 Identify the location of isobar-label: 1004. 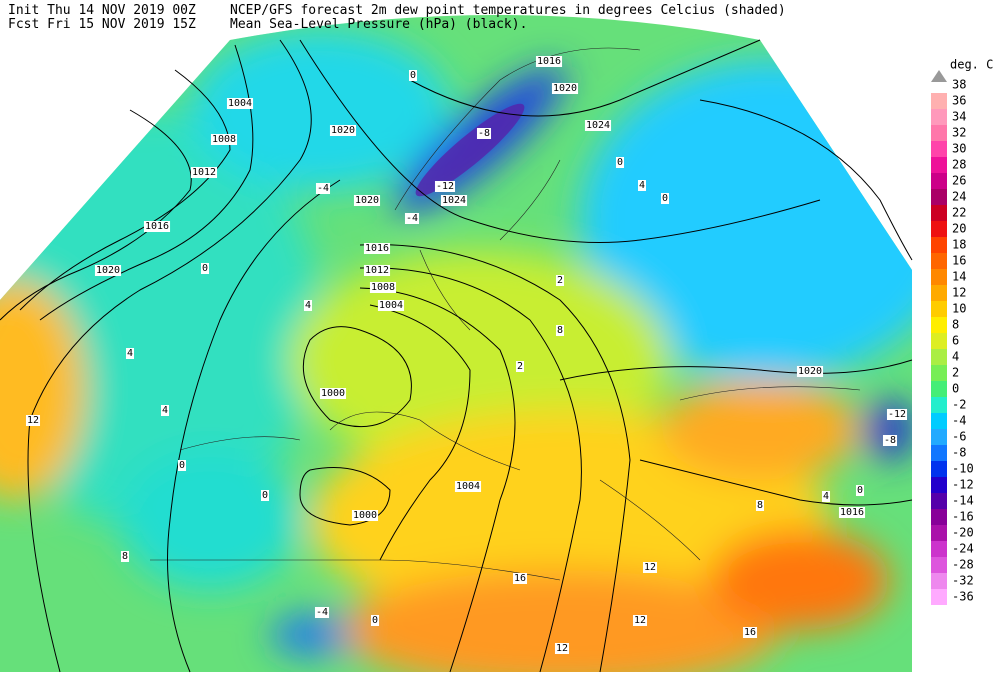
(391, 305).